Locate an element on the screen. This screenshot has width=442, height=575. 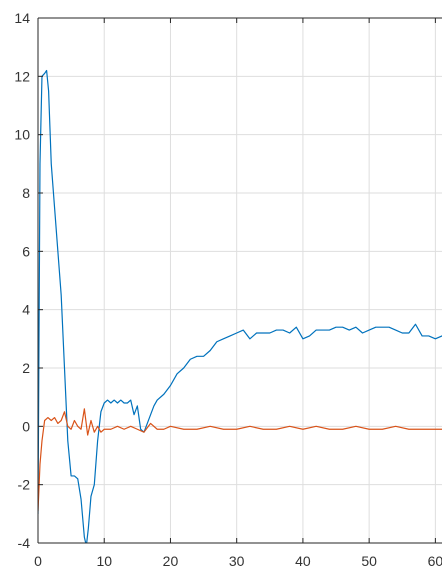
y-tick-label: 0 is located at coordinates (26, 426).